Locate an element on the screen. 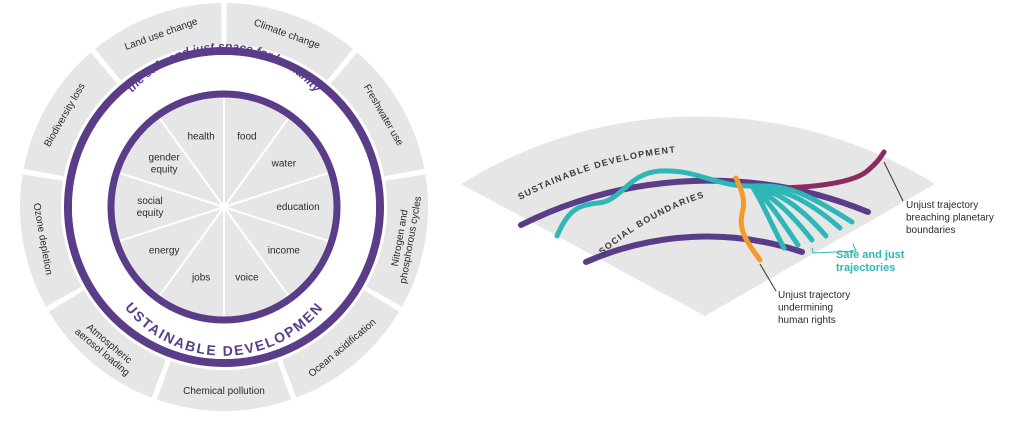 This screenshot has height=430, width=1024. safe-trajectories is located at coordinates (704, 209).